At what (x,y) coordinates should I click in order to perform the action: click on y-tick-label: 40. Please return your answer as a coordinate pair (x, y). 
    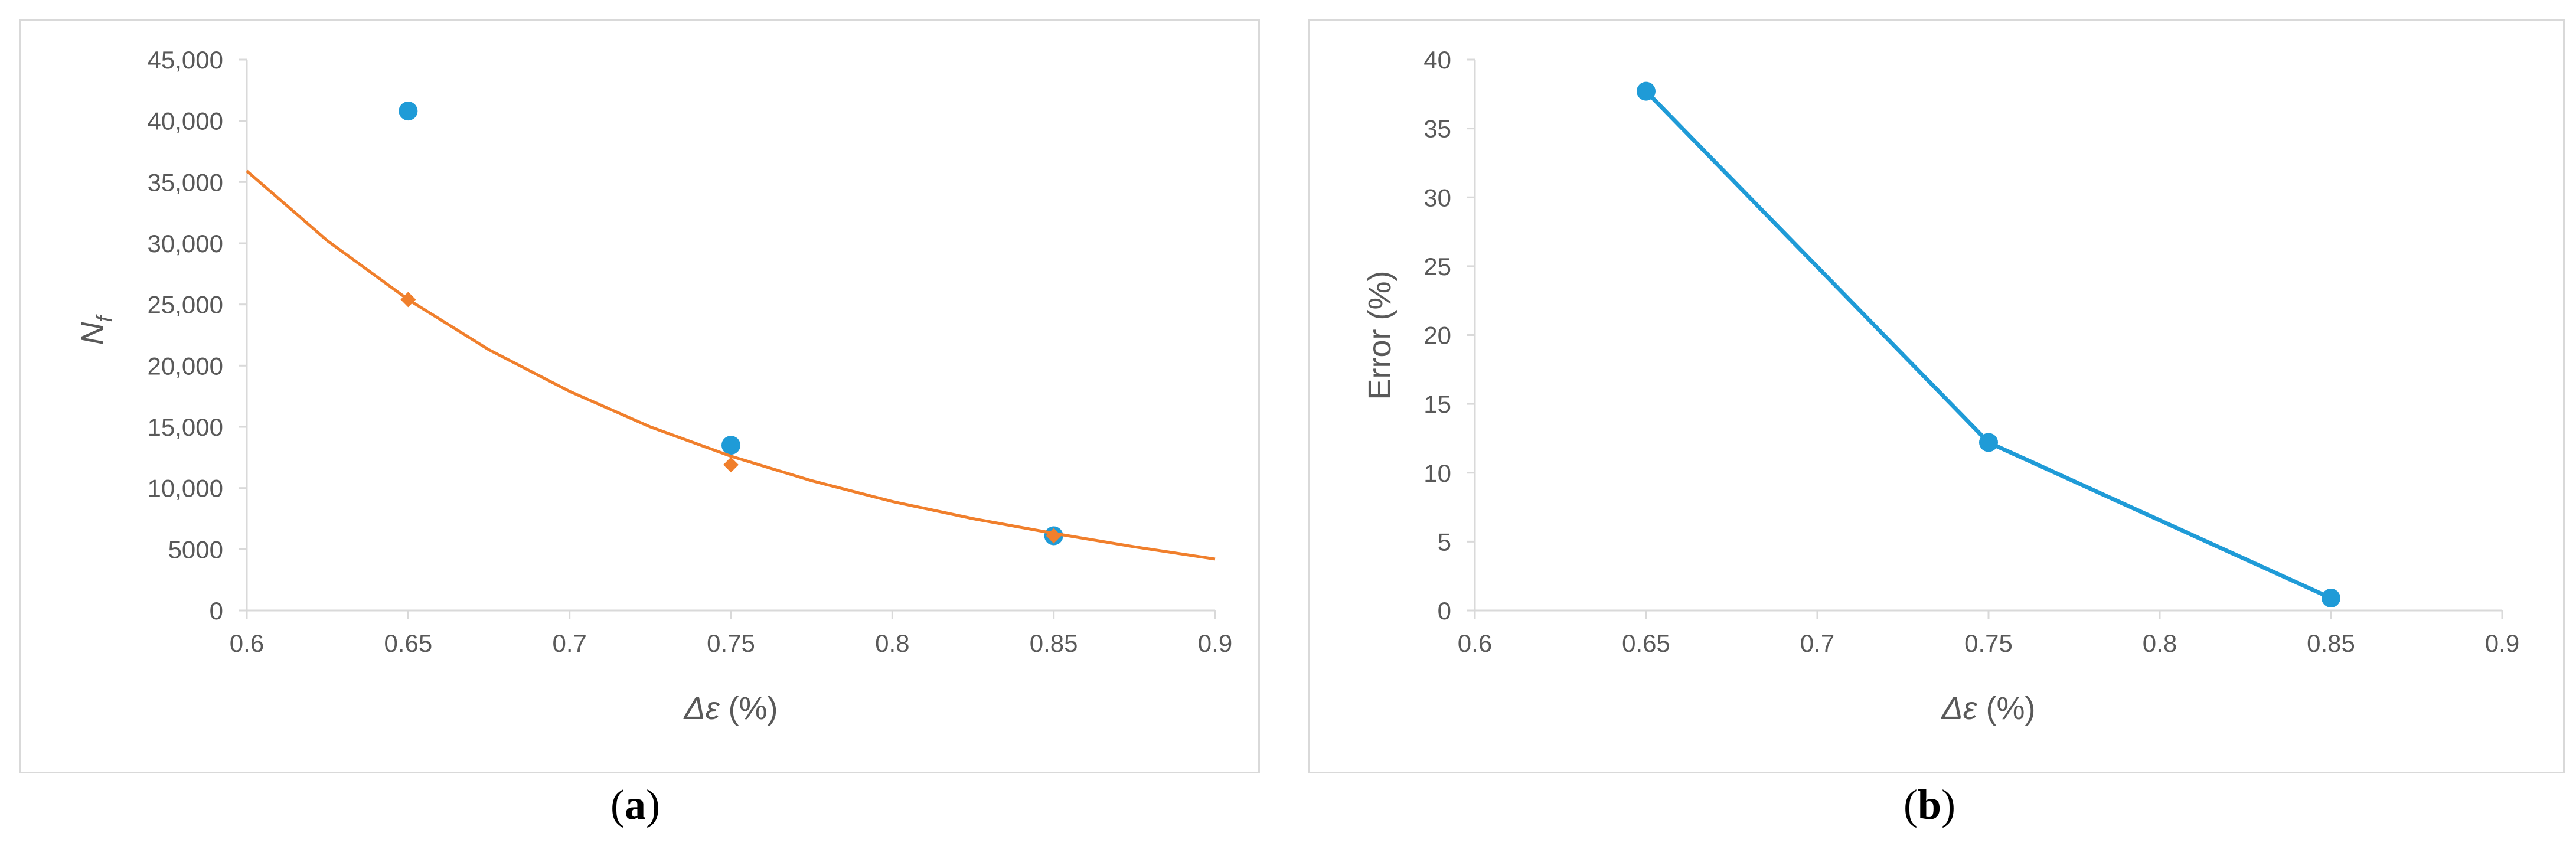
    Looking at the image, I should click on (1437, 60).